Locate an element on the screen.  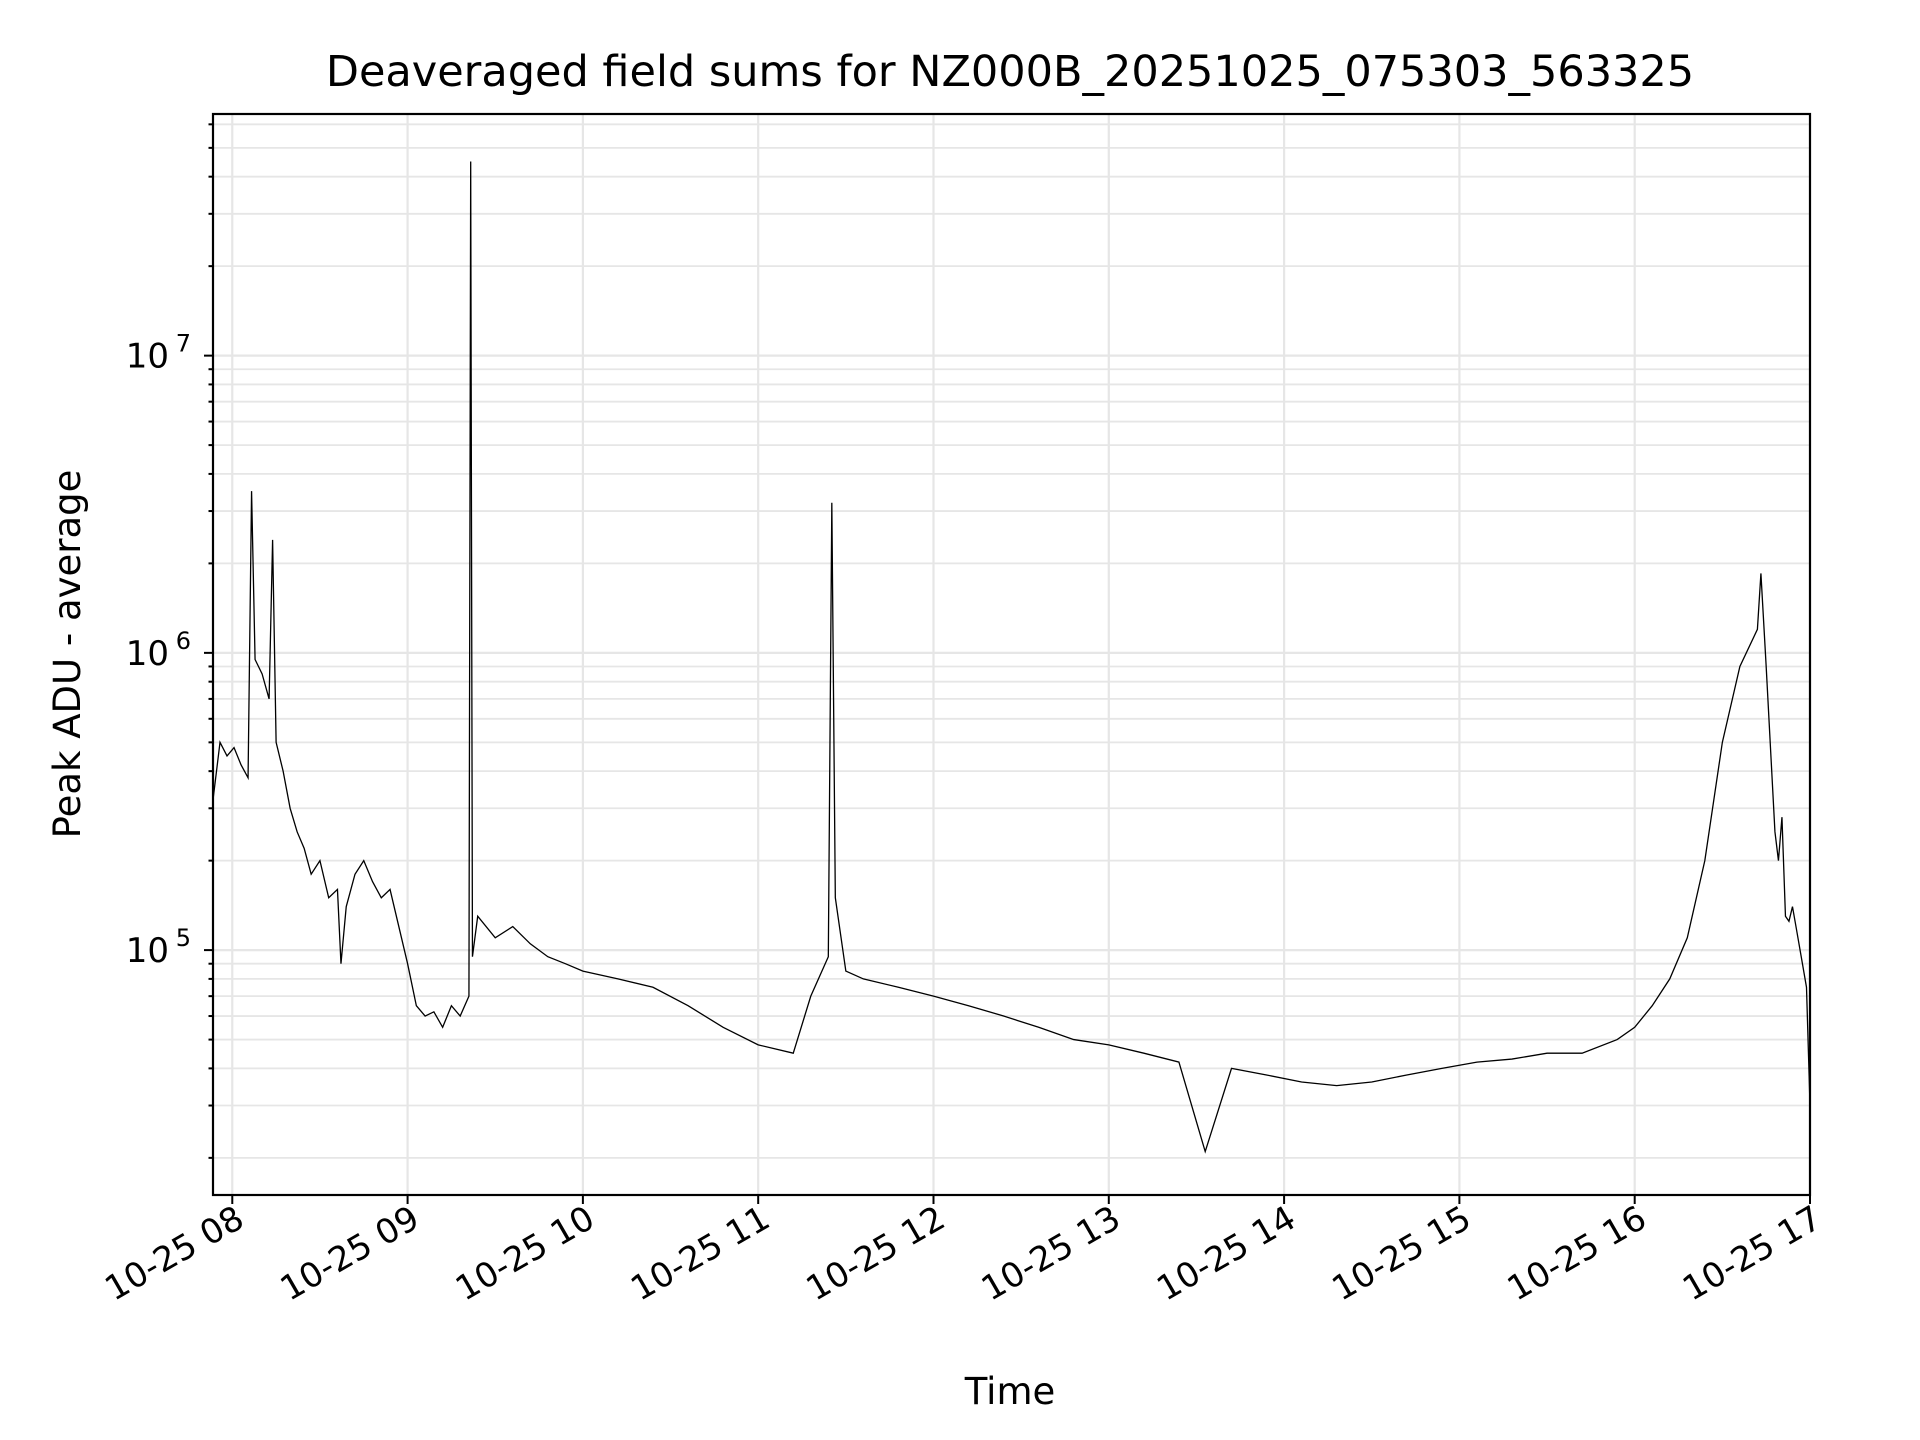
y-axis-label: Peak ADU - average is located at coordinates (67, 654).